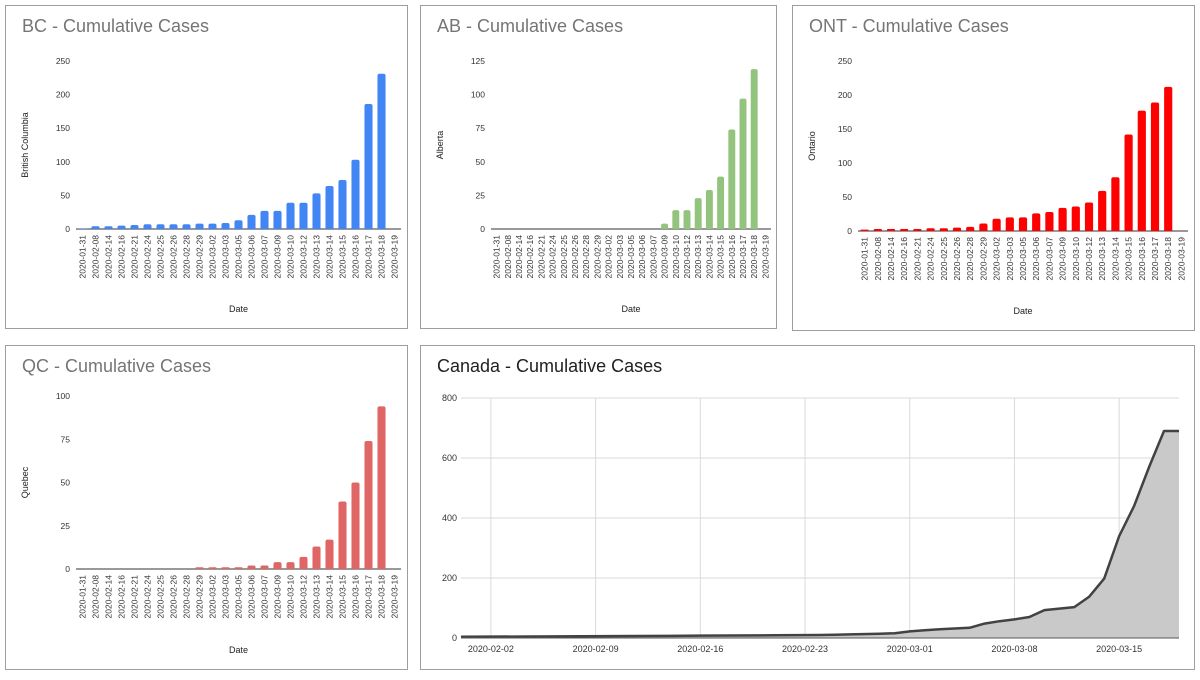 This screenshot has height=680, width=1200. I want to click on qc-category-label: 2020-02-16, so click(122, 597).